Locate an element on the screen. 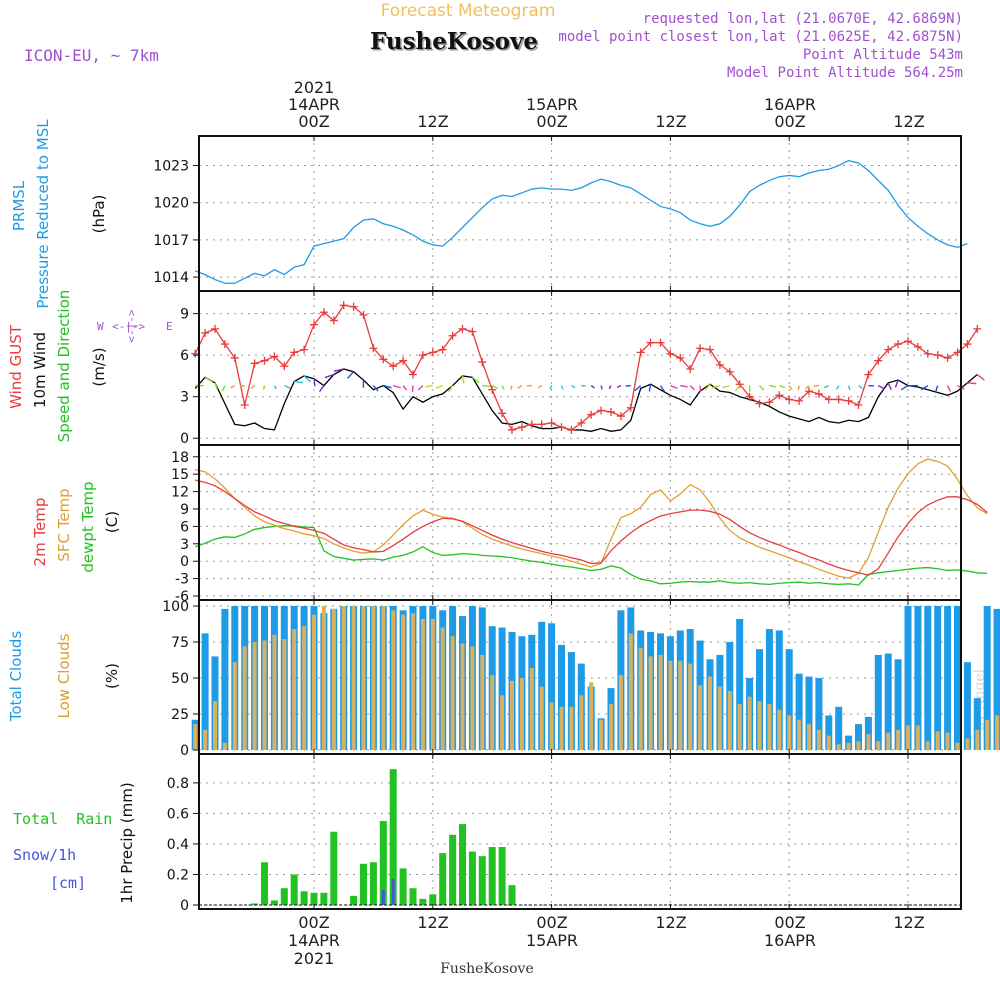 This screenshot has width=1000, height=1000. temp-sfc-label: SFC Temp is located at coordinates (64, 524).